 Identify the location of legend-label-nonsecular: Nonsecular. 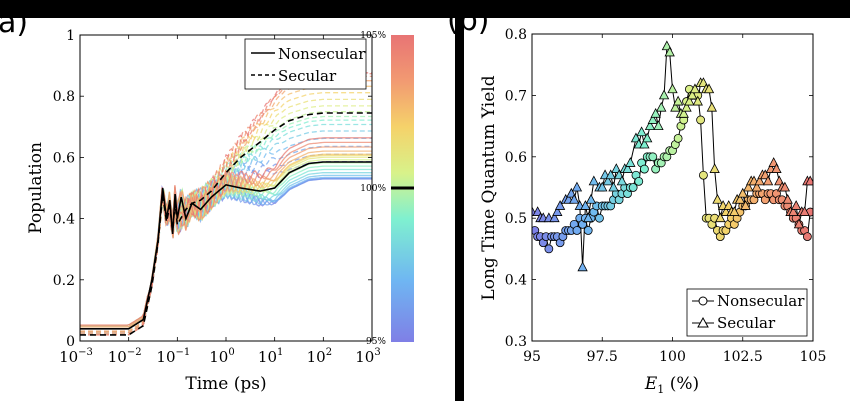
(322, 54).